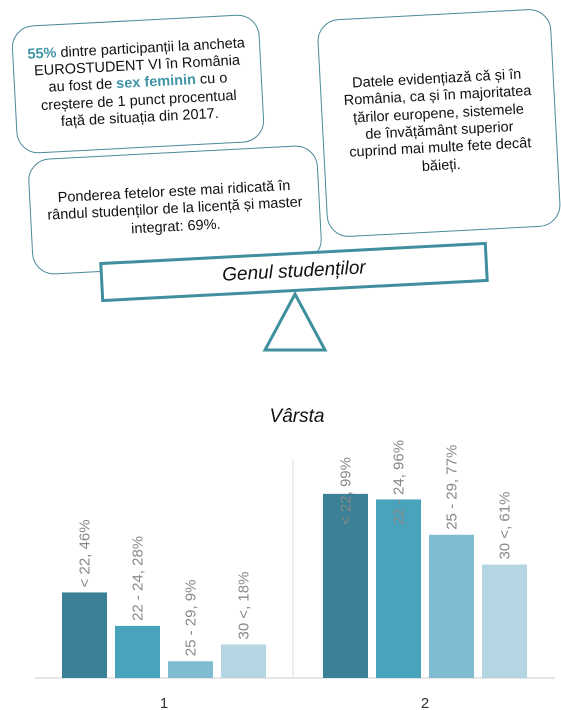 The width and height of the screenshot is (561, 710). I want to click on fulcrum, so click(295, 321).